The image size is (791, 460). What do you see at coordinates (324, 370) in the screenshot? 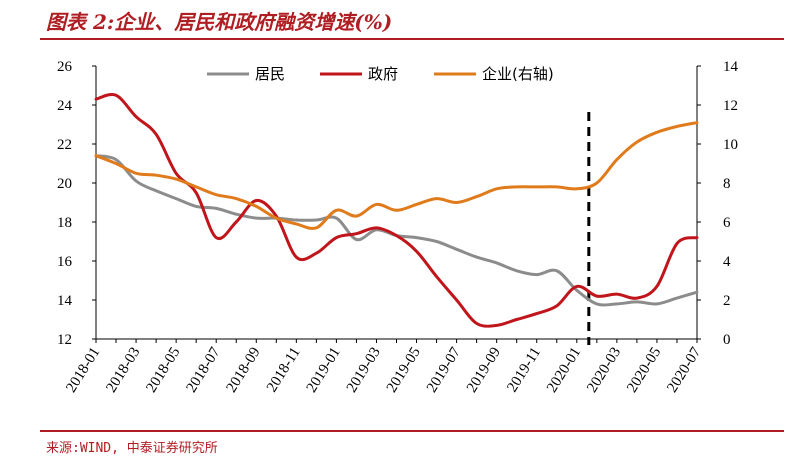
I see `x-axis-tick-label: 2019-01` at bounding box center [324, 370].